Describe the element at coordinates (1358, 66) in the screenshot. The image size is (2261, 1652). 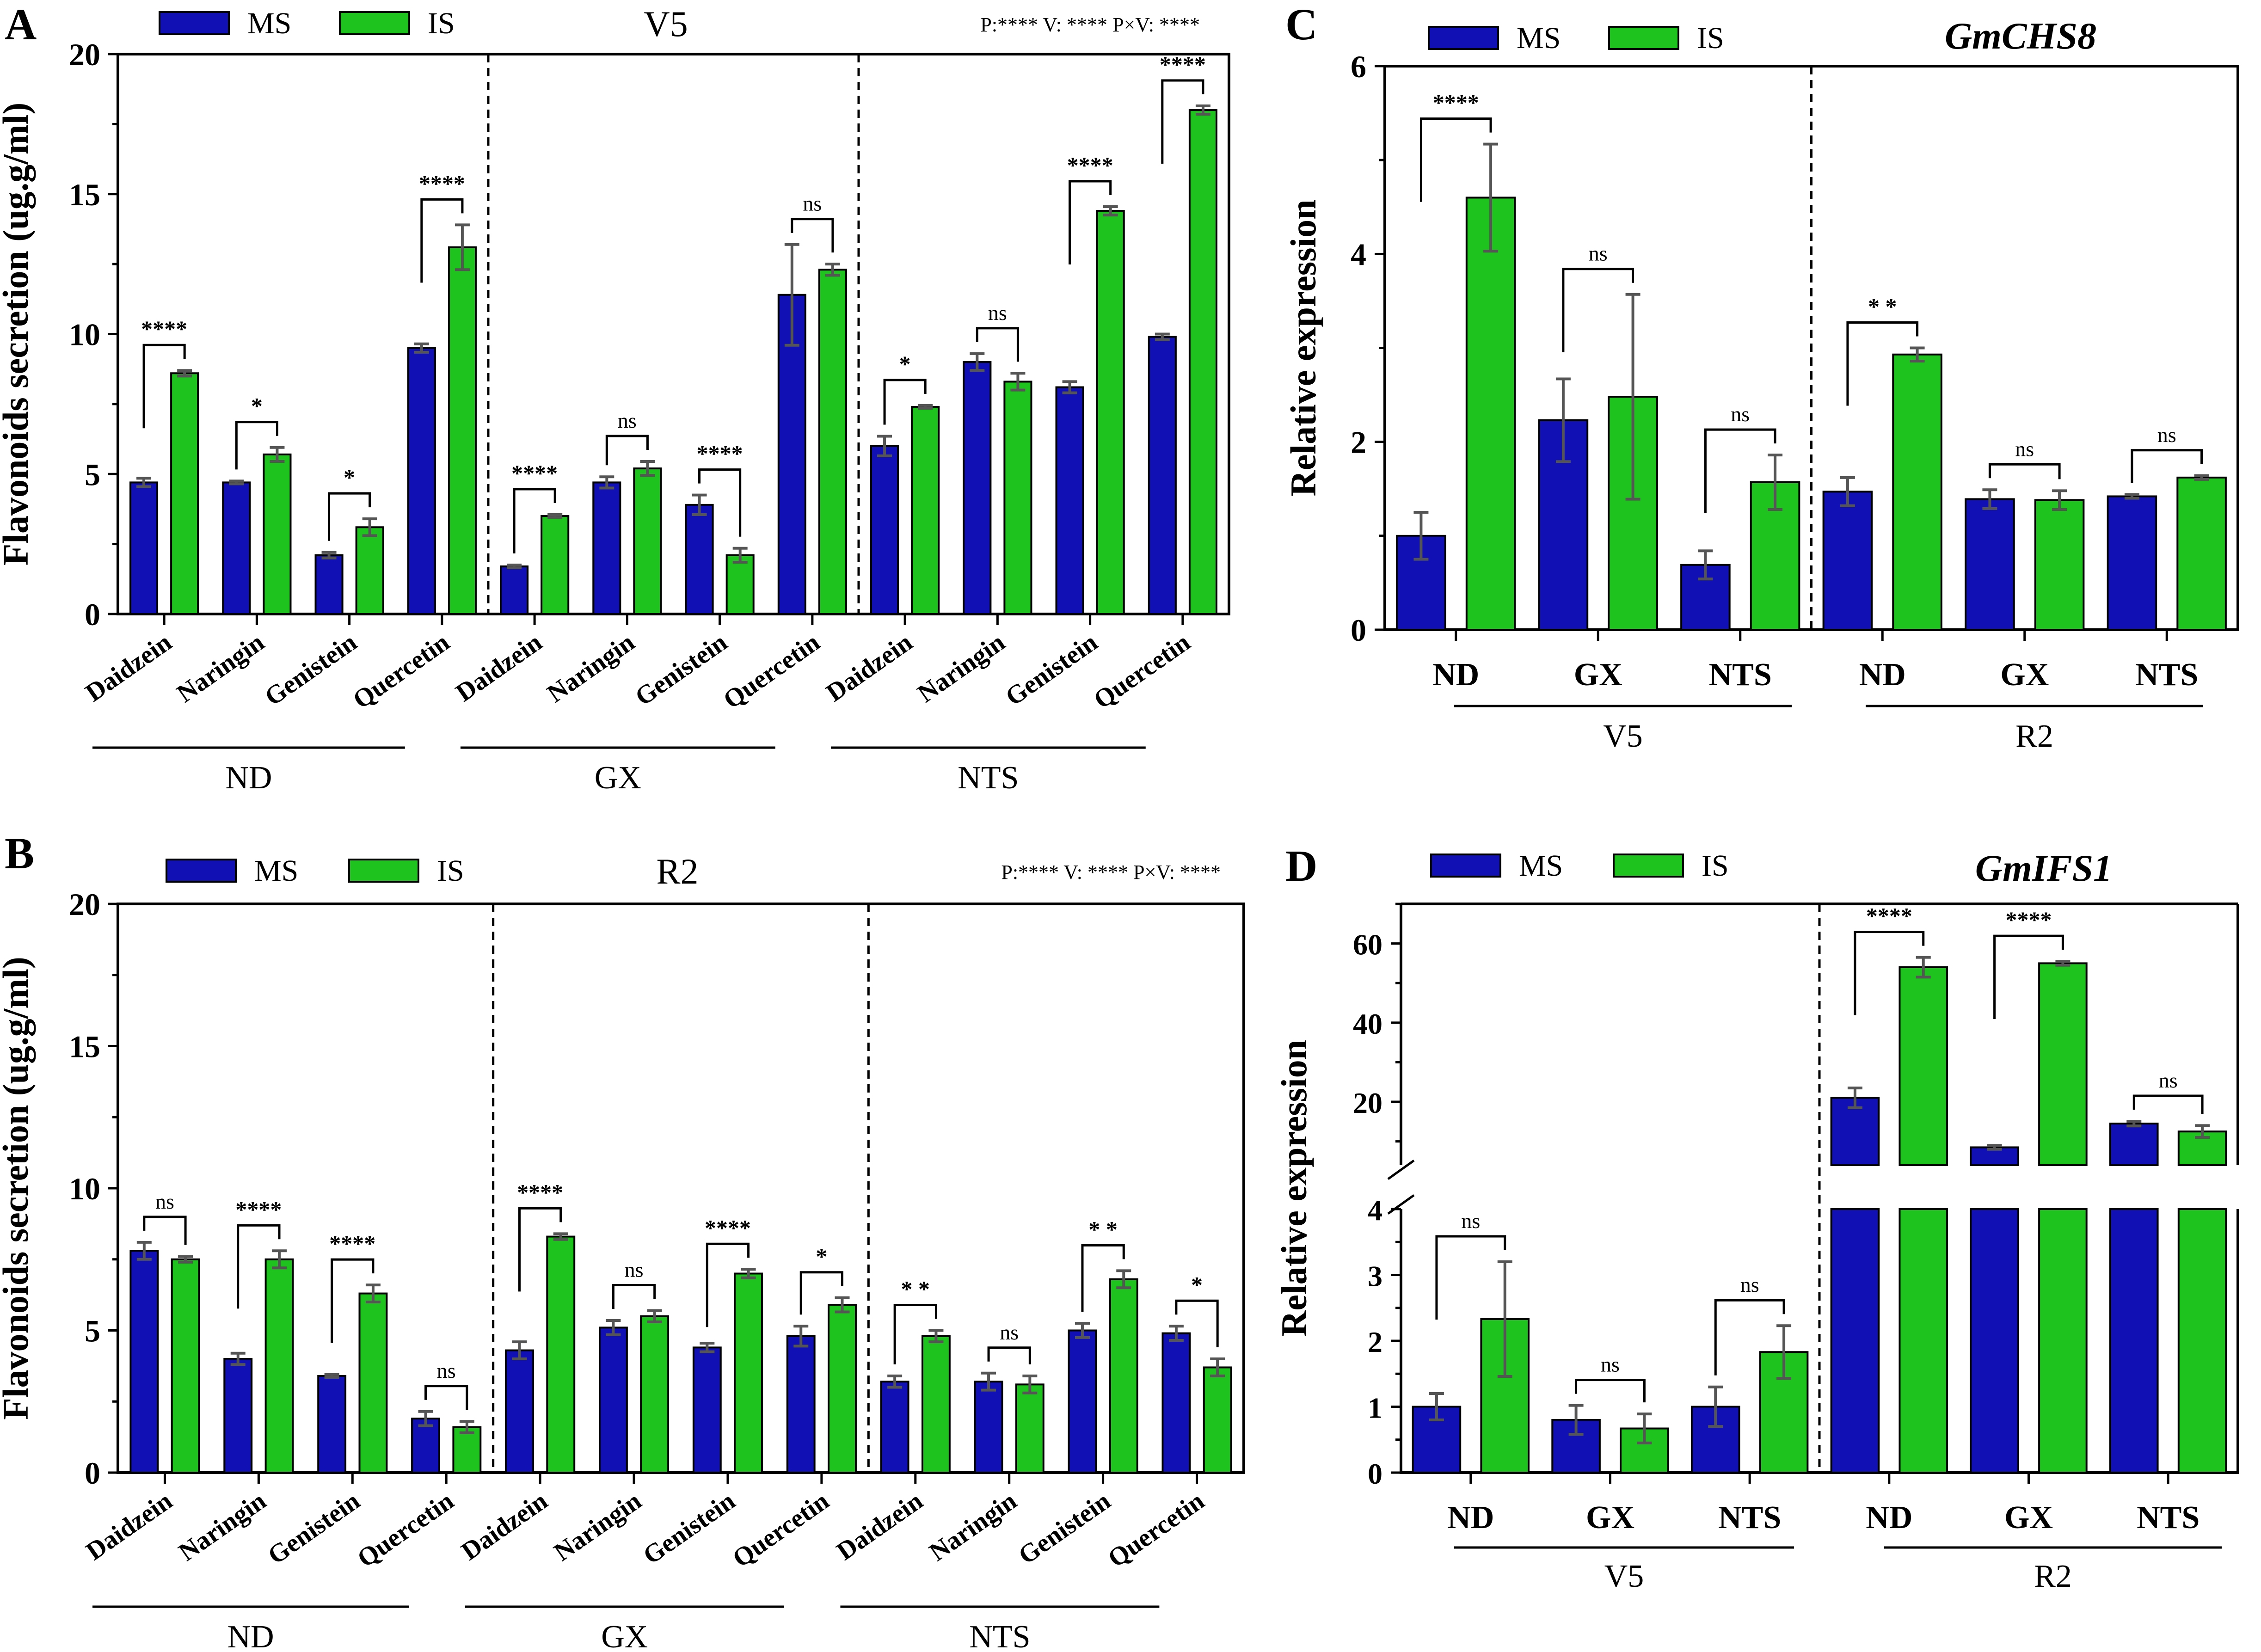
I see `y-tick-label: 6` at that location.